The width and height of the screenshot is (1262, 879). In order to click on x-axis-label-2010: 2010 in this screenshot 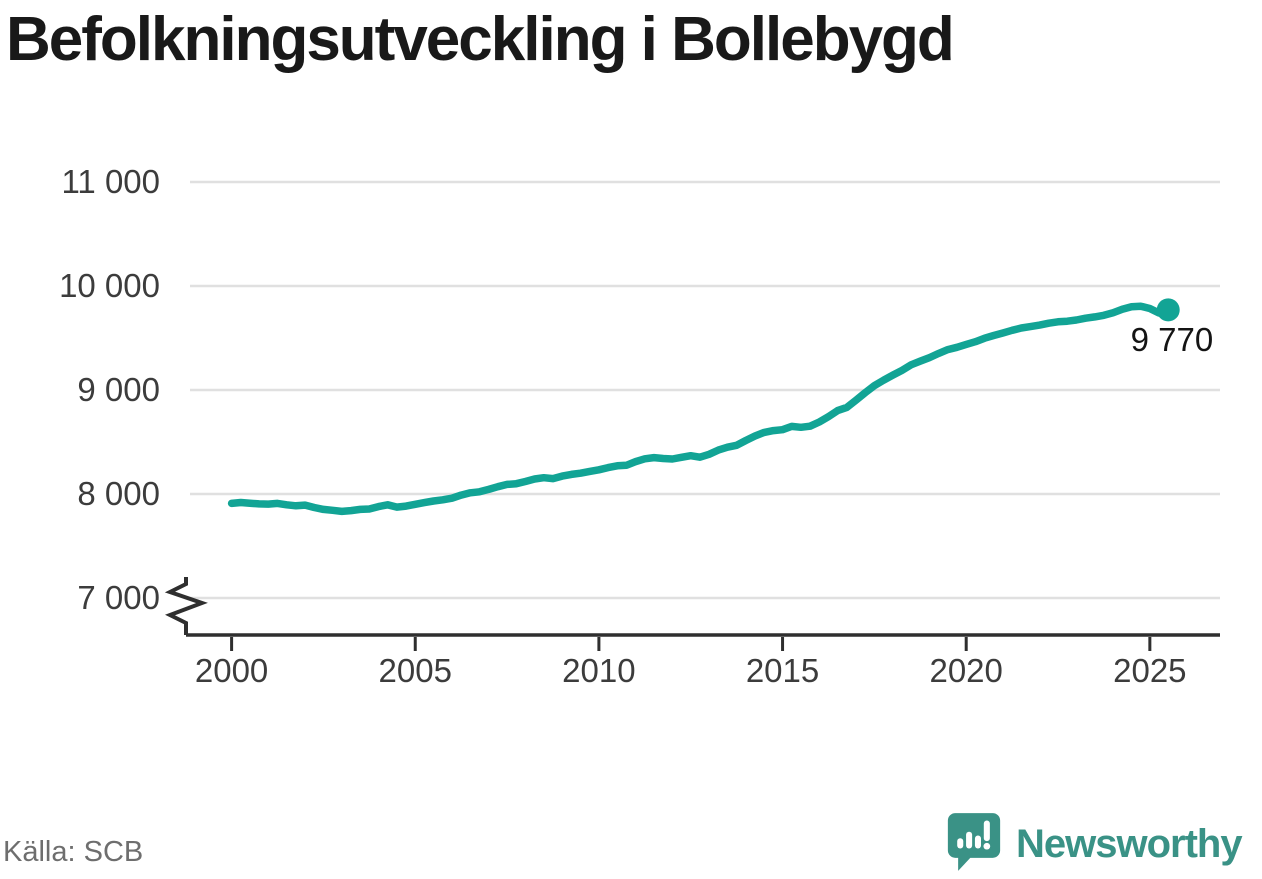, I will do `click(599, 670)`.